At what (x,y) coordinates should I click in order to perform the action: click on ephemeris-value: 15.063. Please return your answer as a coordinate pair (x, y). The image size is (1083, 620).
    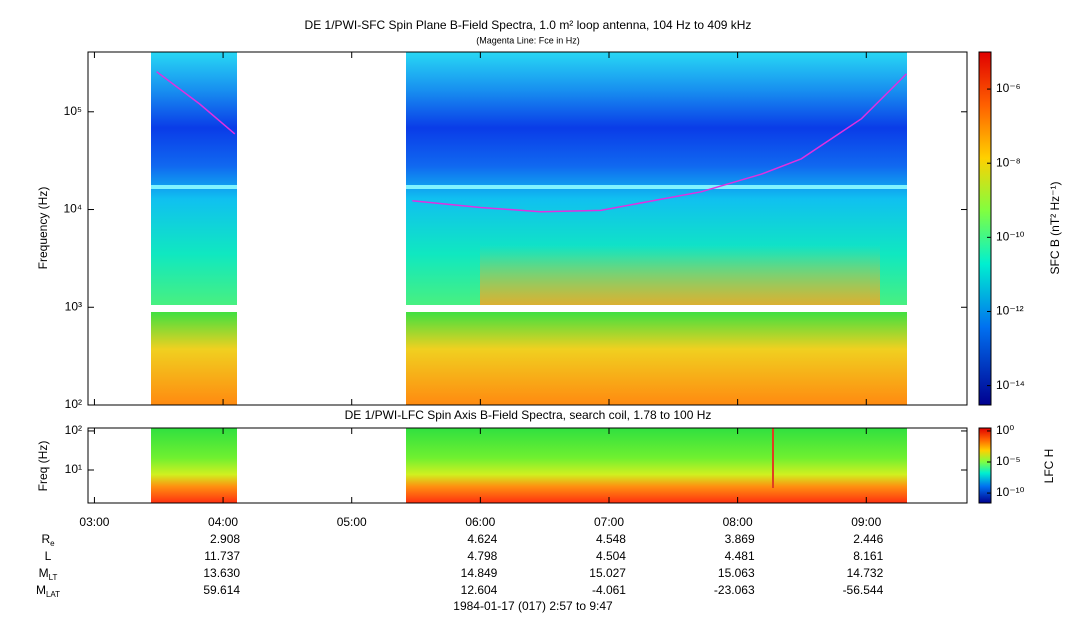
    Looking at the image, I should click on (736, 573).